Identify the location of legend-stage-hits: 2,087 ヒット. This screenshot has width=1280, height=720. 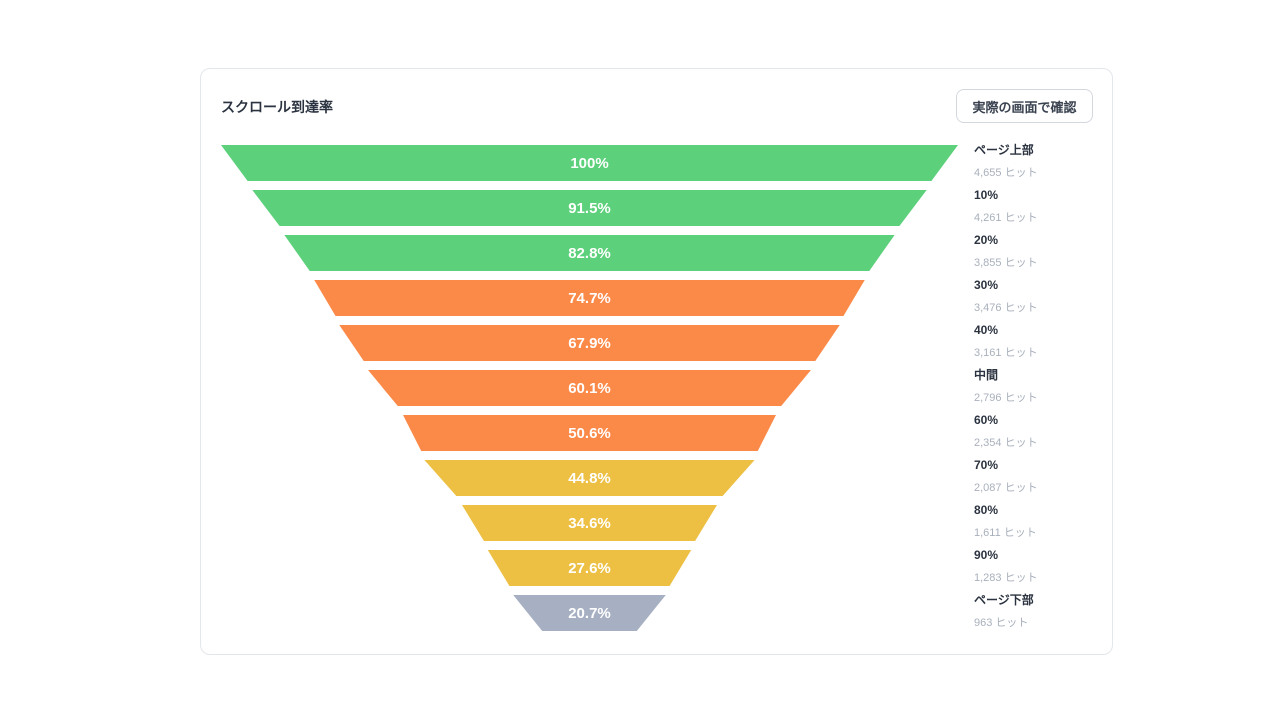
(1006, 488).